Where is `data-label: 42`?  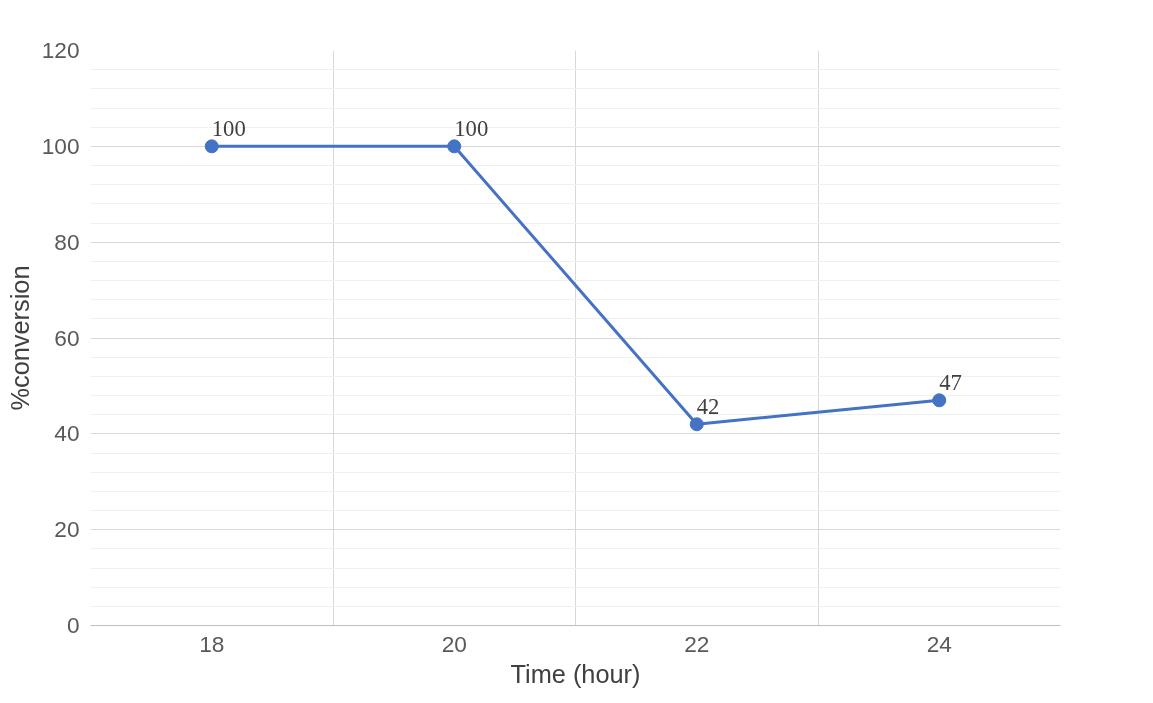 data-label: 42 is located at coordinates (708, 407).